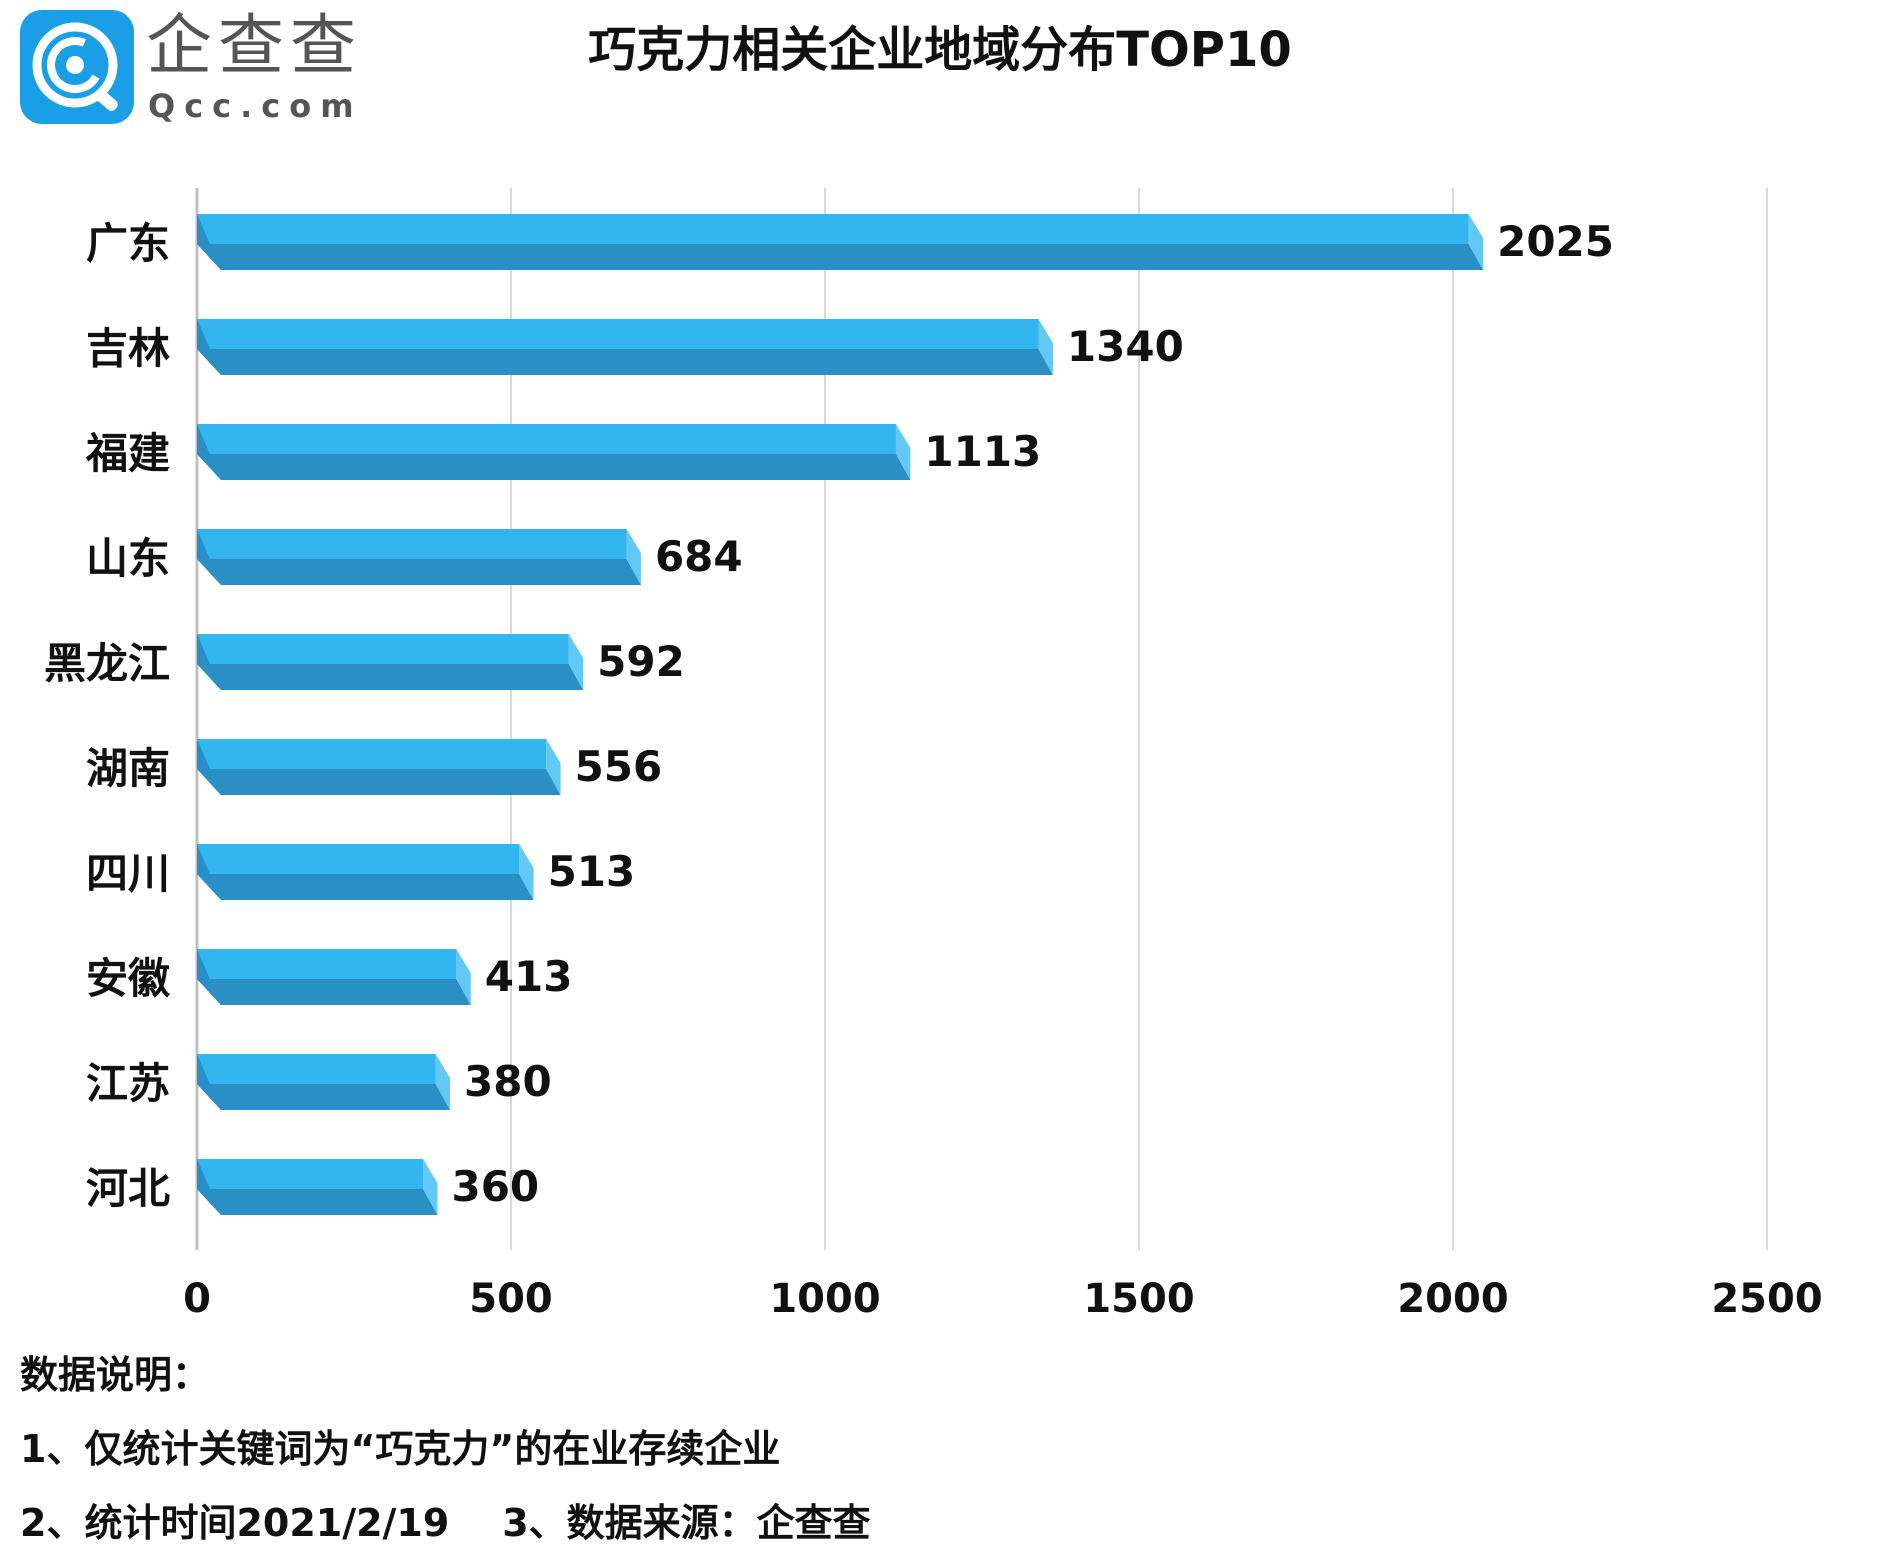 The image size is (1877, 1560). Describe the element at coordinates (127, 453) in the screenshot. I see `category-label: 福建` at that location.